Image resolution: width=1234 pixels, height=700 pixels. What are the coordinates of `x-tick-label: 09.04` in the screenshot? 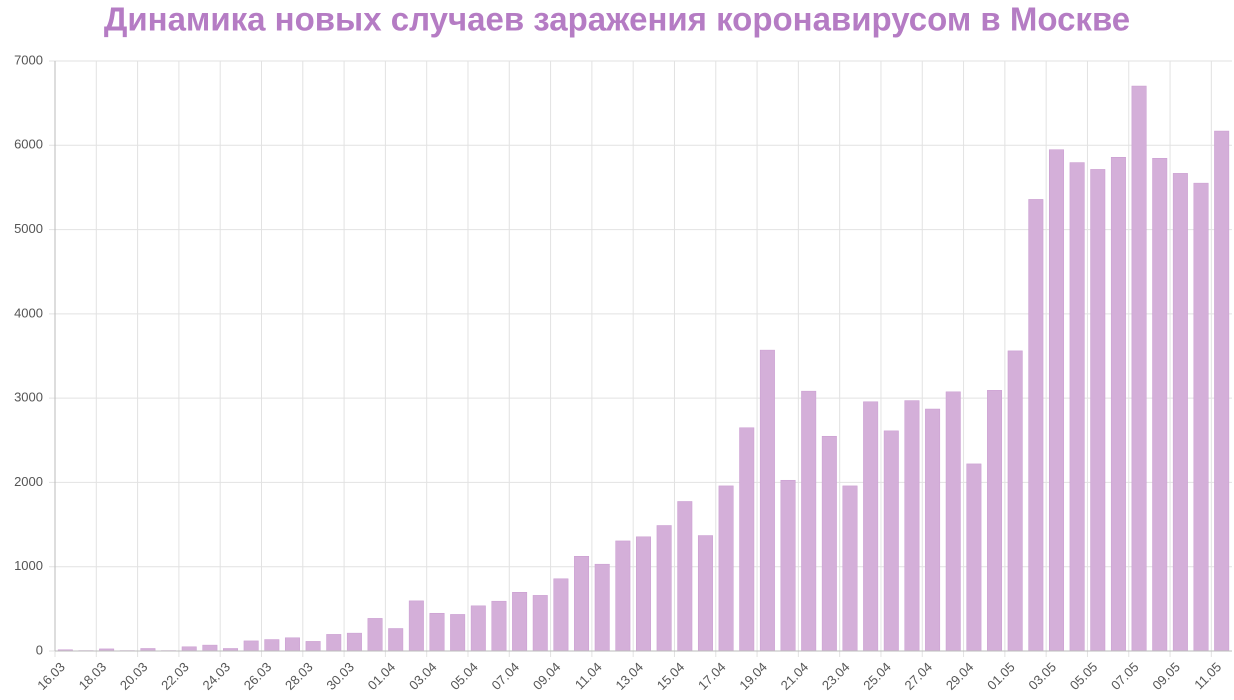 It's located at (547, 676).